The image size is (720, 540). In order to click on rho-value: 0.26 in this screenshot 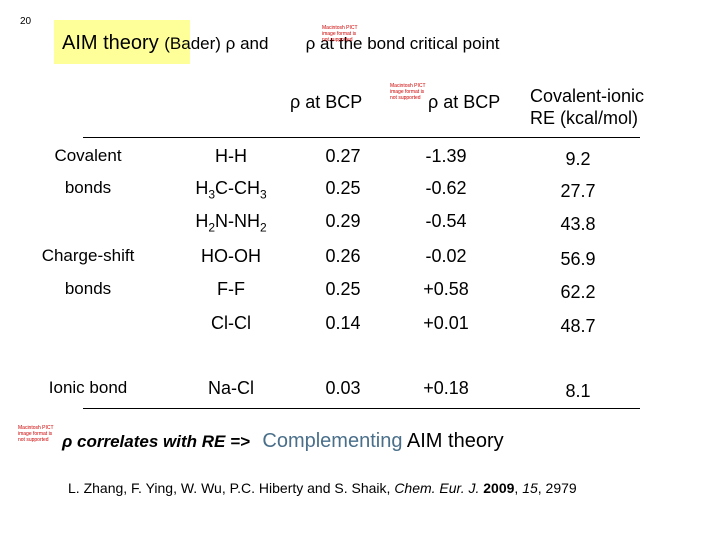, I will do `click(343, 256)`.